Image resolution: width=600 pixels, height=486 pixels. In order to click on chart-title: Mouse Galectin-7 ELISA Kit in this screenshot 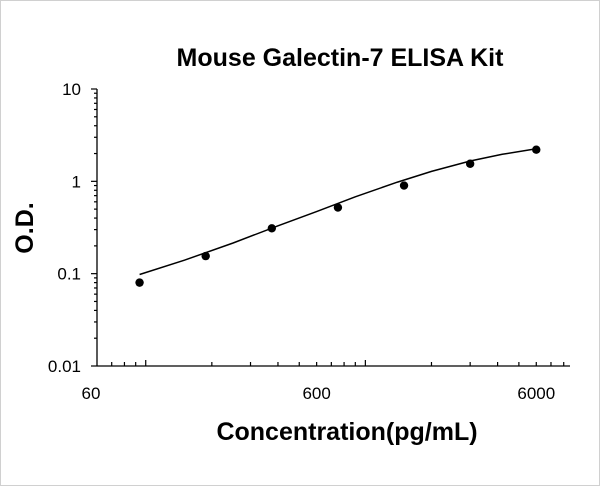, I will do `click(341, 58)`.